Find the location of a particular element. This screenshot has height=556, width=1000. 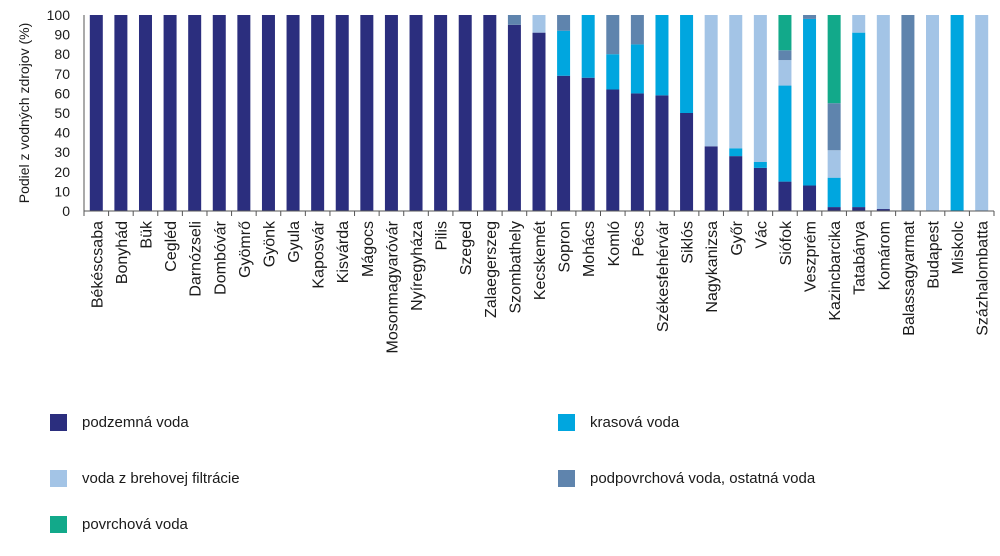

y-tick-label: 50 is located at coordinates (62, 113).